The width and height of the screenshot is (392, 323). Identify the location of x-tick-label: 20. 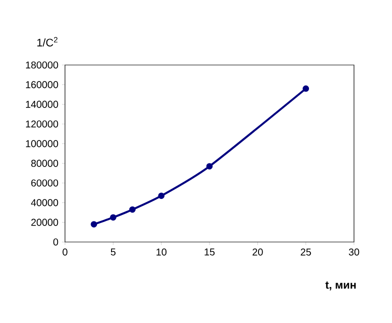
(257, 252).